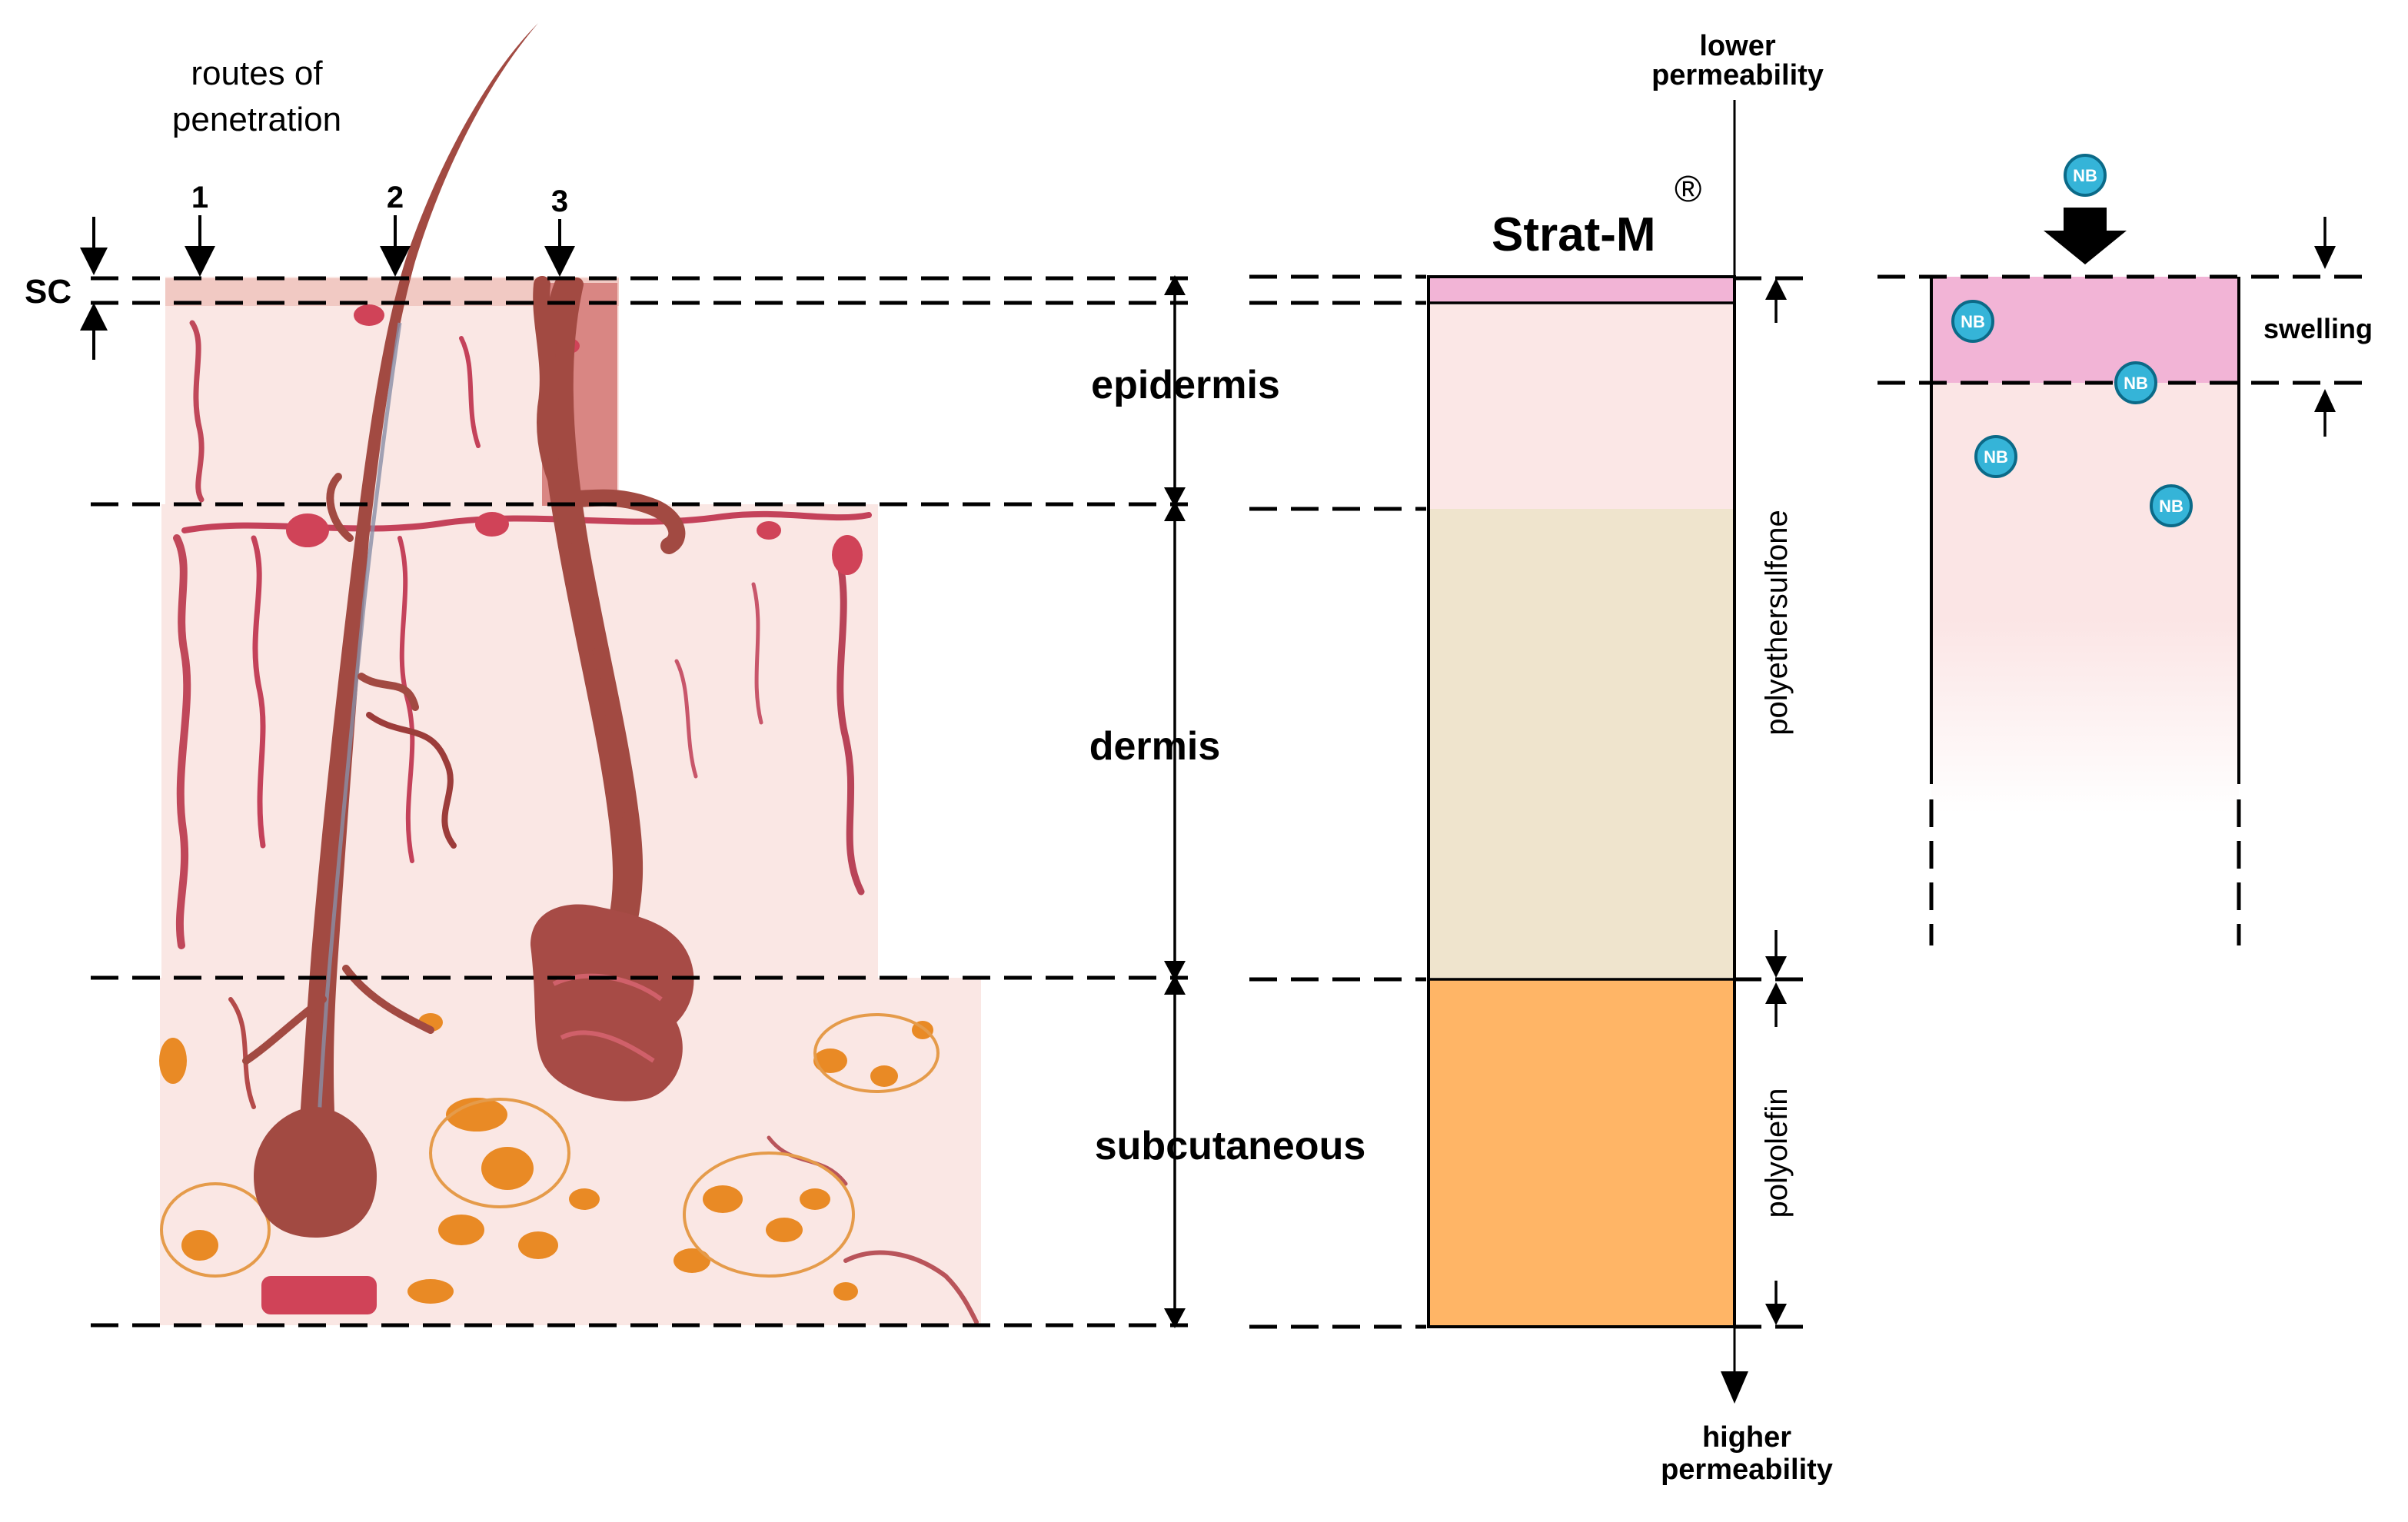 The image size is (2408, 1522). What do you see at coordinates (1581, 406) in the screenshot?
I see `membrane-epidermis-layer` at bounding box center [1581, 406].